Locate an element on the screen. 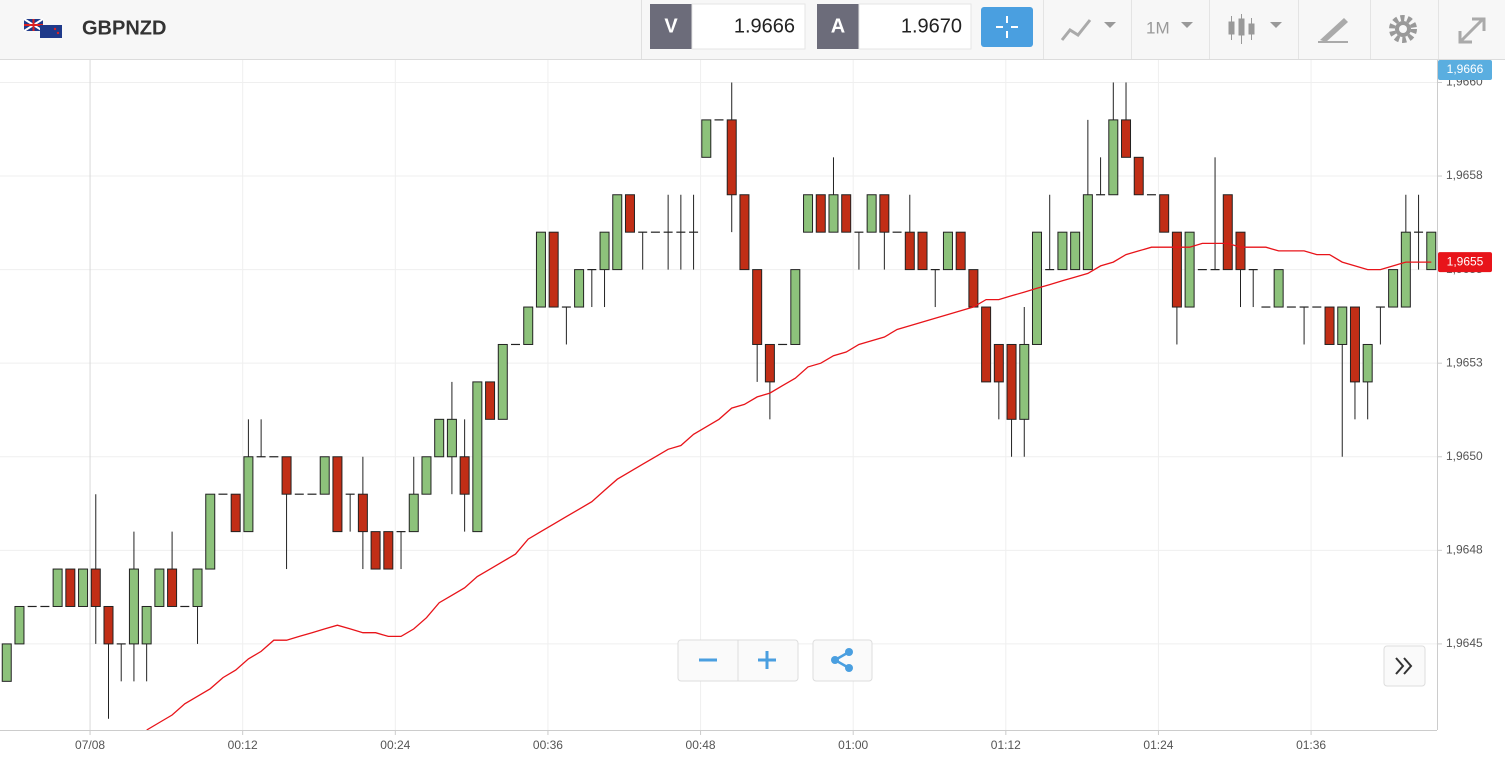 The width and height of the screenshot is (1505, 766). y-tick-label: 1,9650 is located at coordinates (1464, 456).